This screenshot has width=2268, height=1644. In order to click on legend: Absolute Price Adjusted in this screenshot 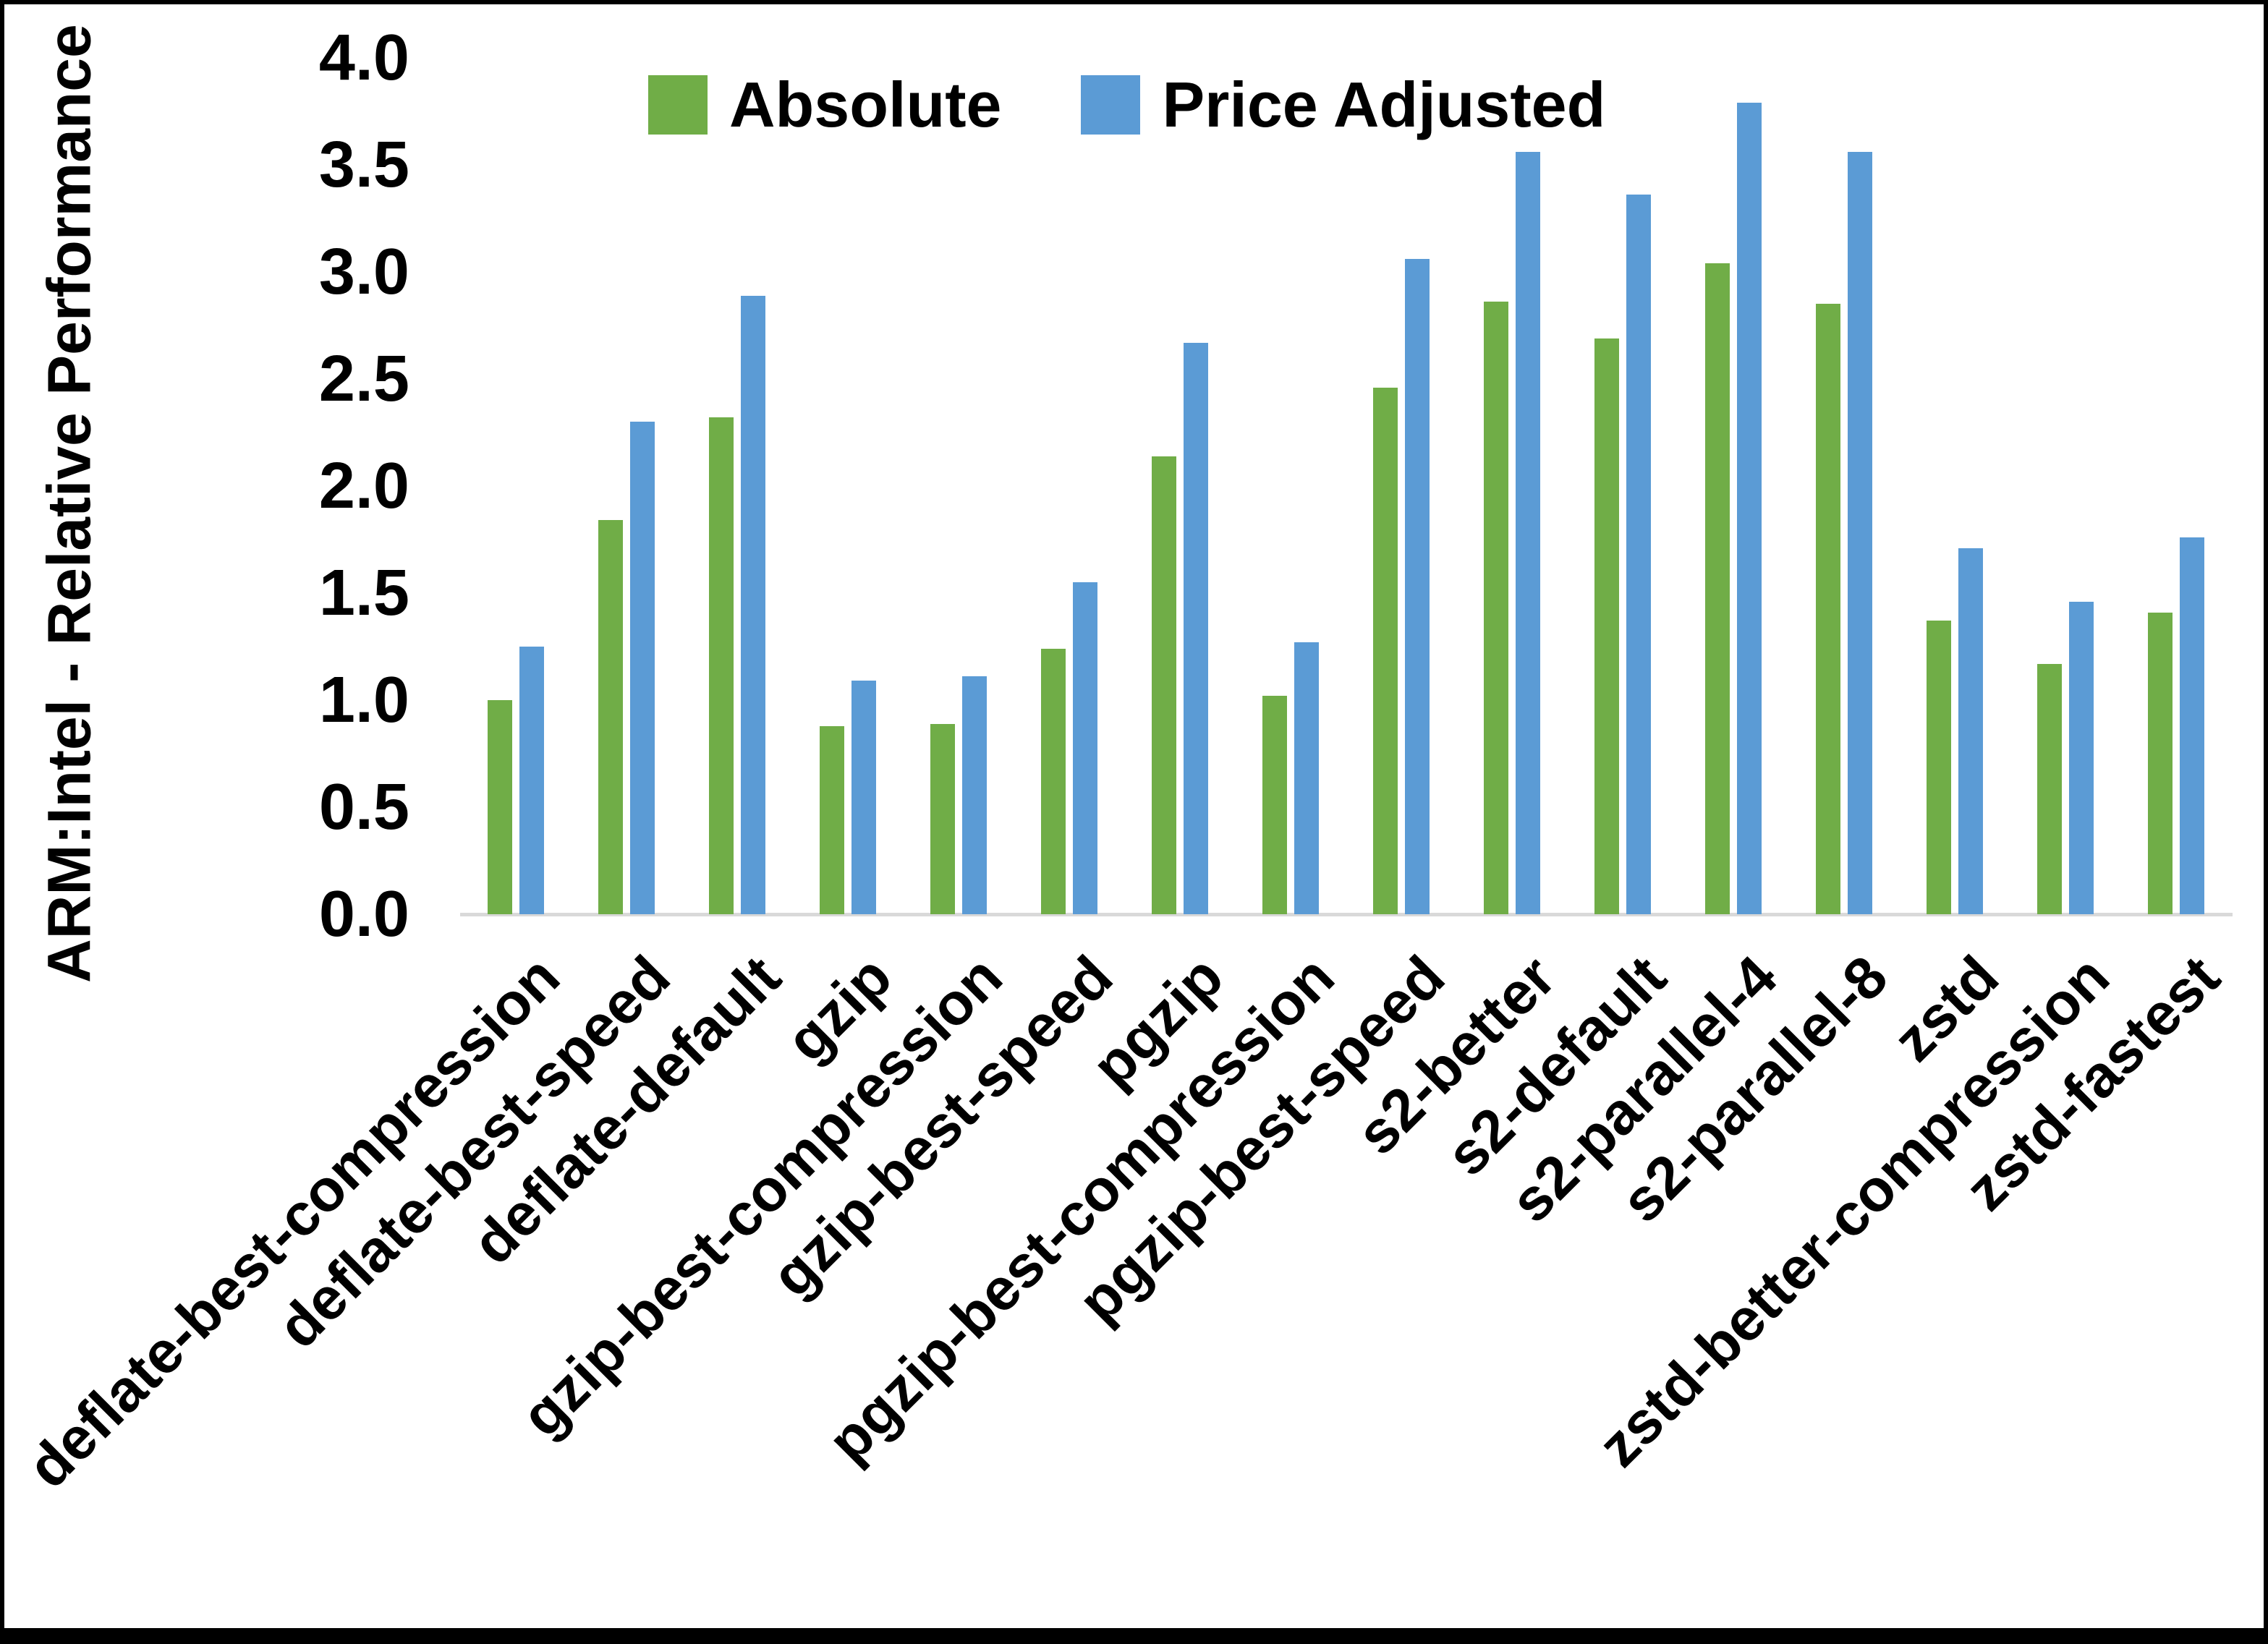, I will do `click(1126, 105)`.